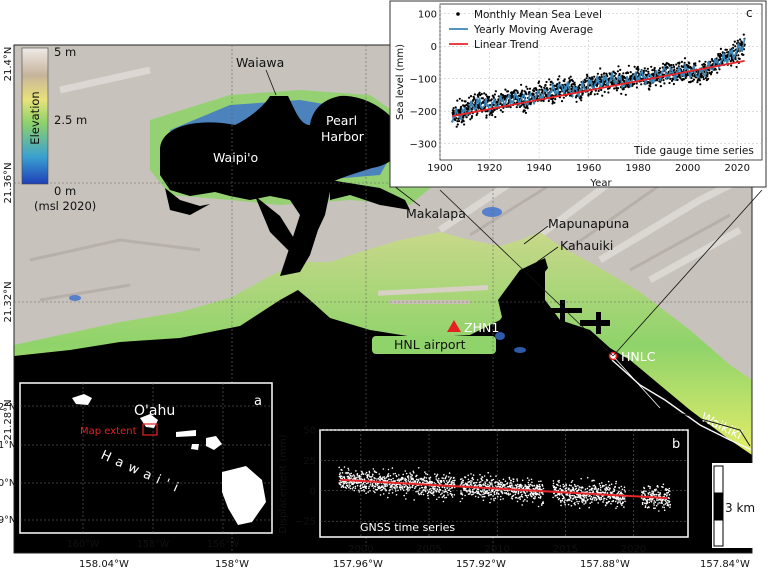  What do you see at coordinates (473, 327) in the screenshot?
I see `gnss-station-zhn1: ZHN1` at bounding box center [473, 327].